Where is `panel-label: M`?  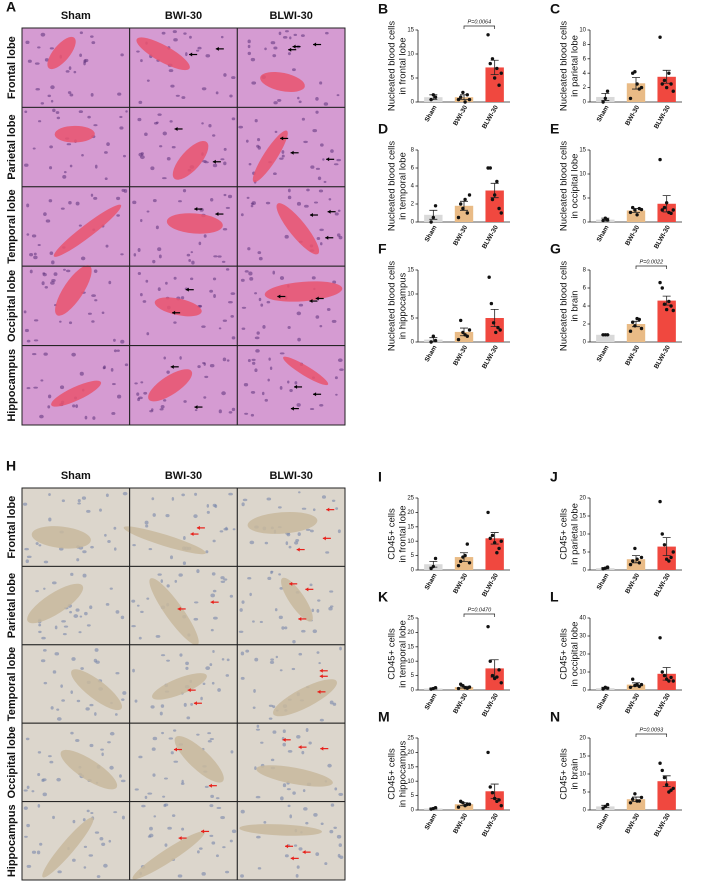 panel-label: M is located at coordinates (384, 717).